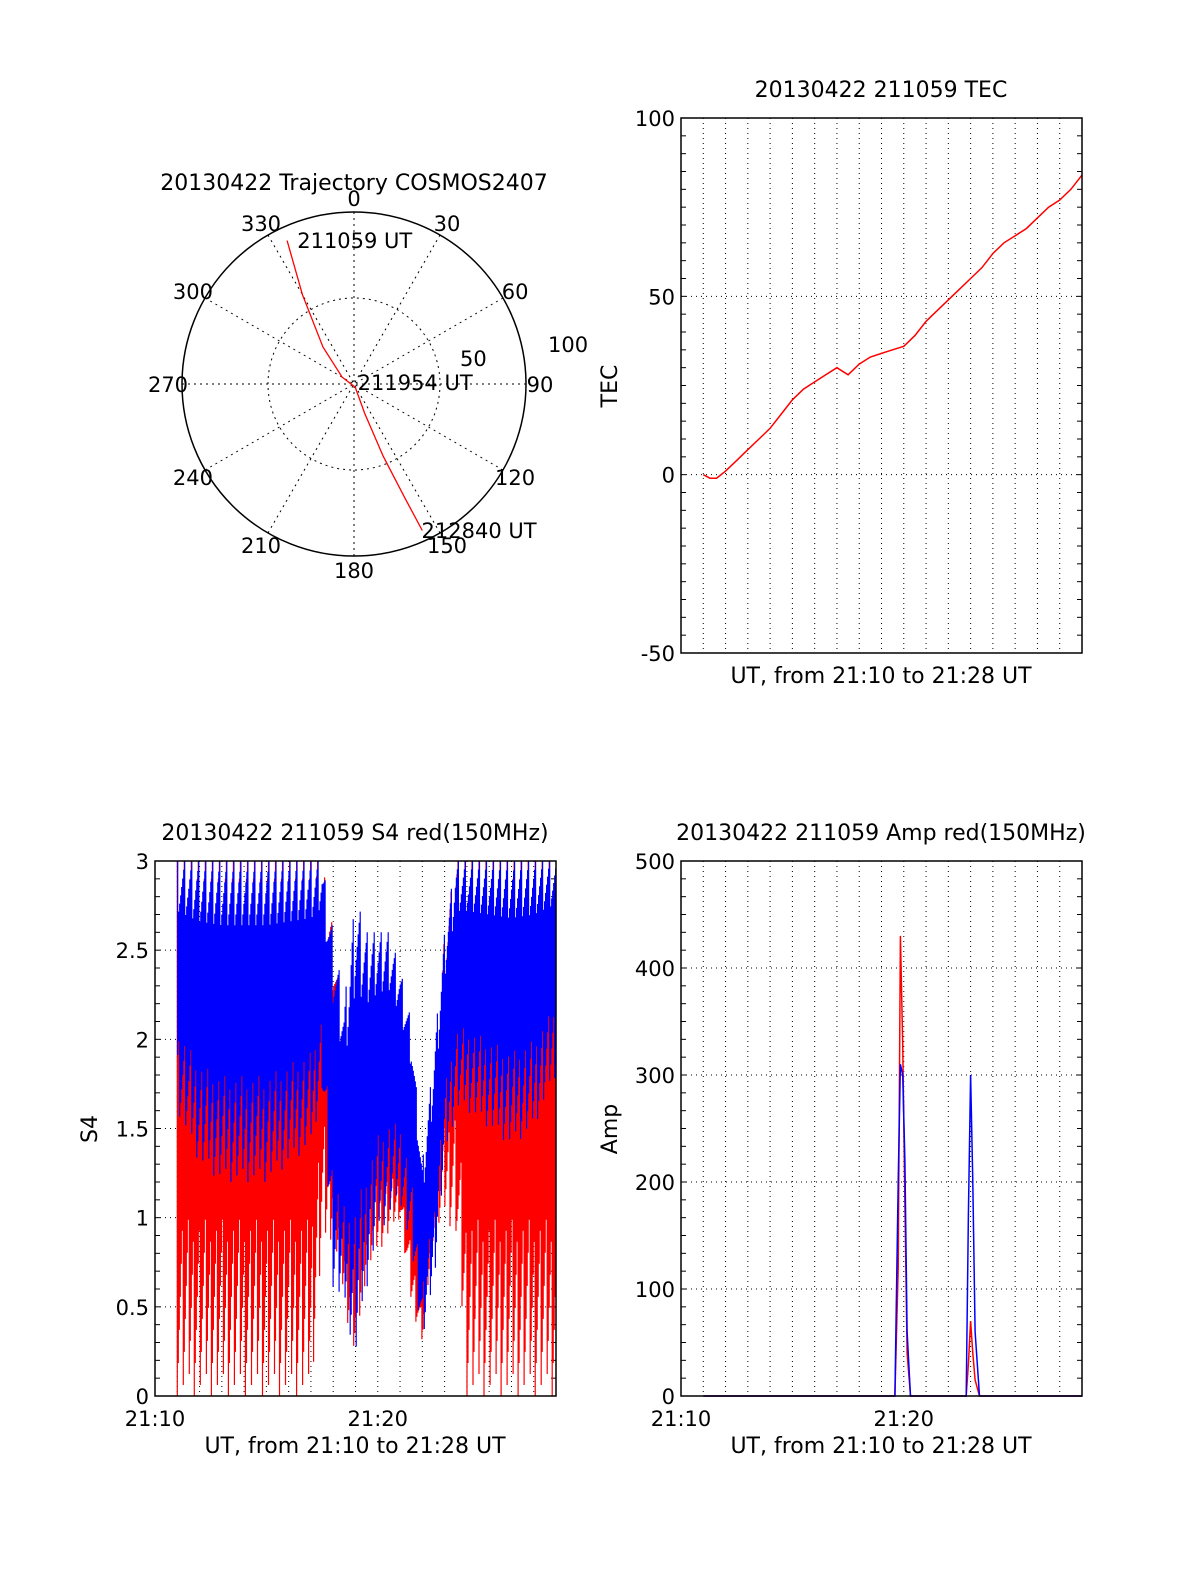 This screenshot has width=1200, height=1575. I want to click on angle-label-30: 30, so click(447, 224).